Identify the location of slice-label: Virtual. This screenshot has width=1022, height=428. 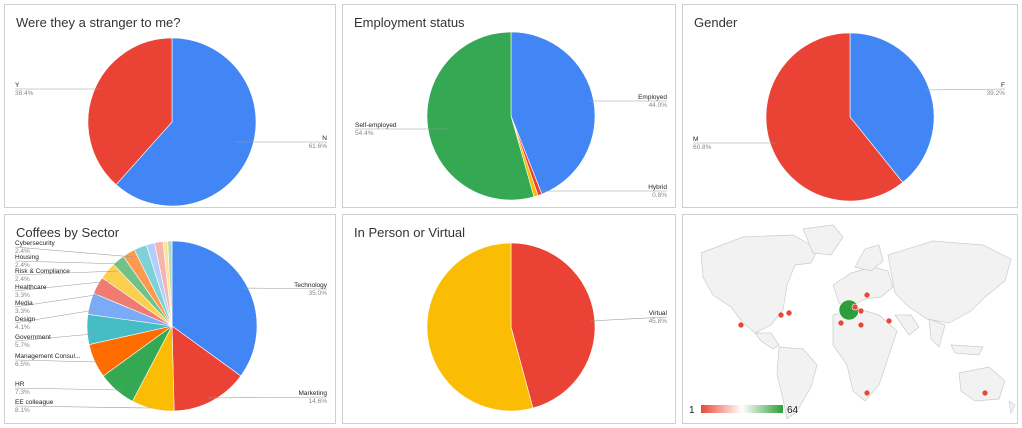
(658, 313).